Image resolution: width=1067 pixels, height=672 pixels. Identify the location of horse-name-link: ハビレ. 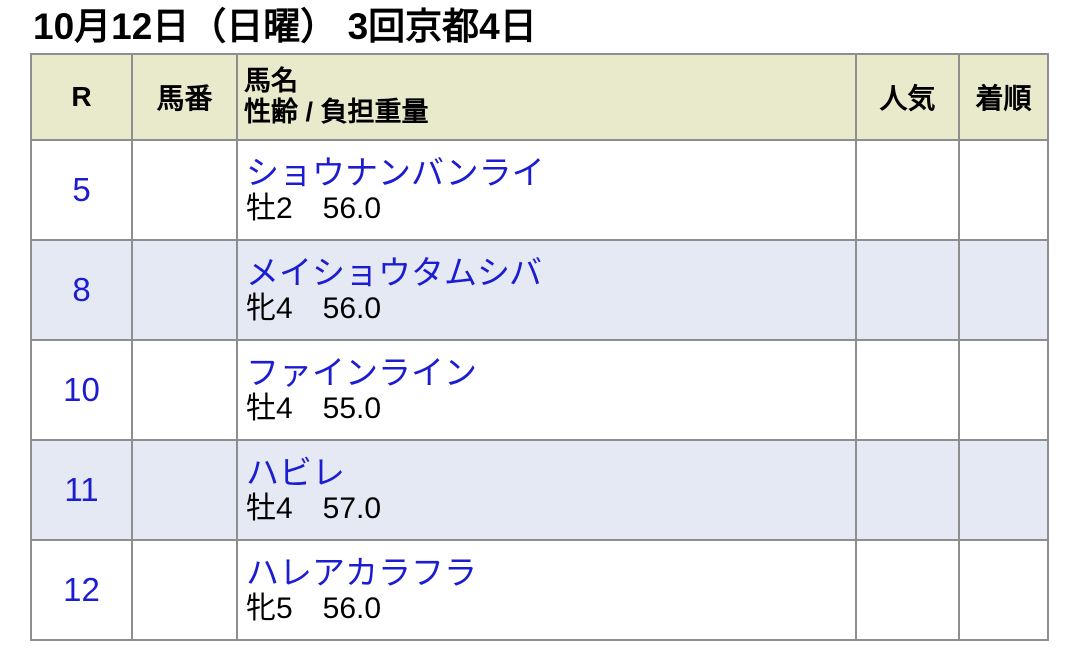
(295, 473).